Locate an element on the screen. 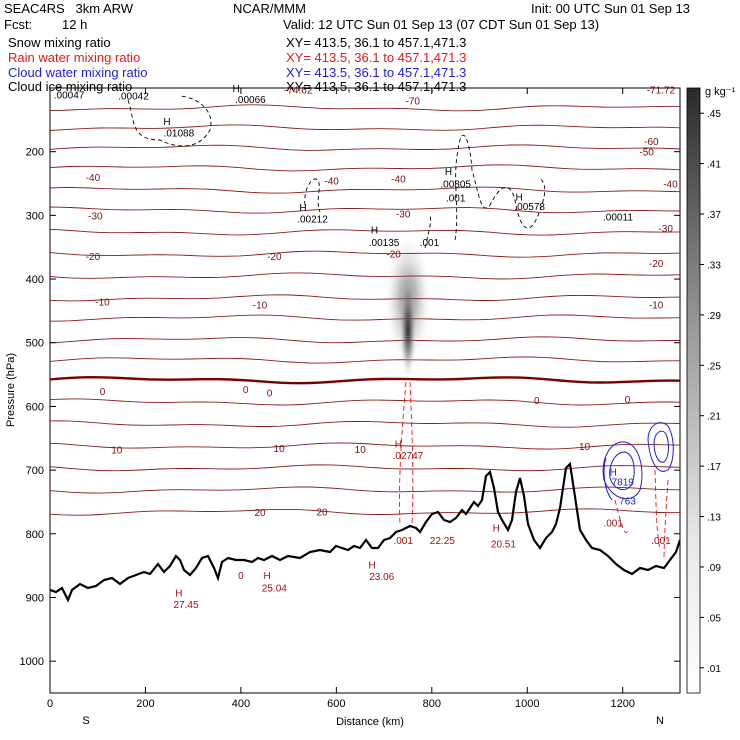  extrema-label: .00212 is located at coordinates (312, 220).